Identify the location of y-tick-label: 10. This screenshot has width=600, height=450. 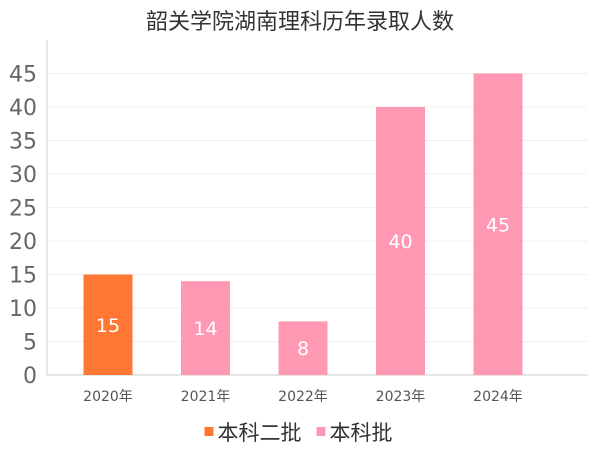
(23, 309).